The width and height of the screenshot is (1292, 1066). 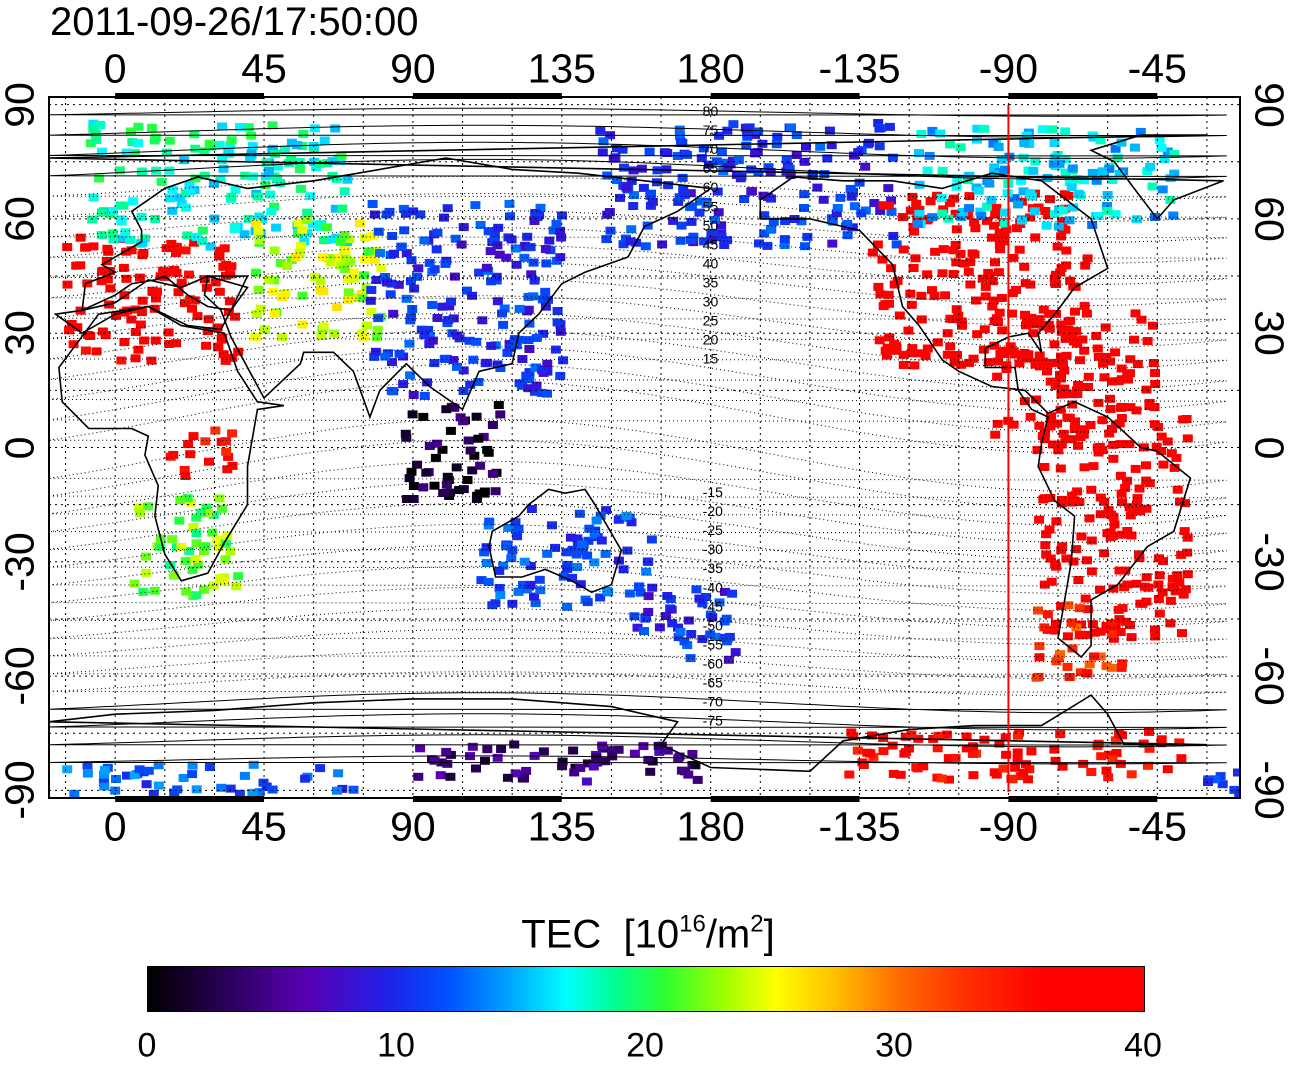 I want to click on coastline, so click(x=171, y=443).